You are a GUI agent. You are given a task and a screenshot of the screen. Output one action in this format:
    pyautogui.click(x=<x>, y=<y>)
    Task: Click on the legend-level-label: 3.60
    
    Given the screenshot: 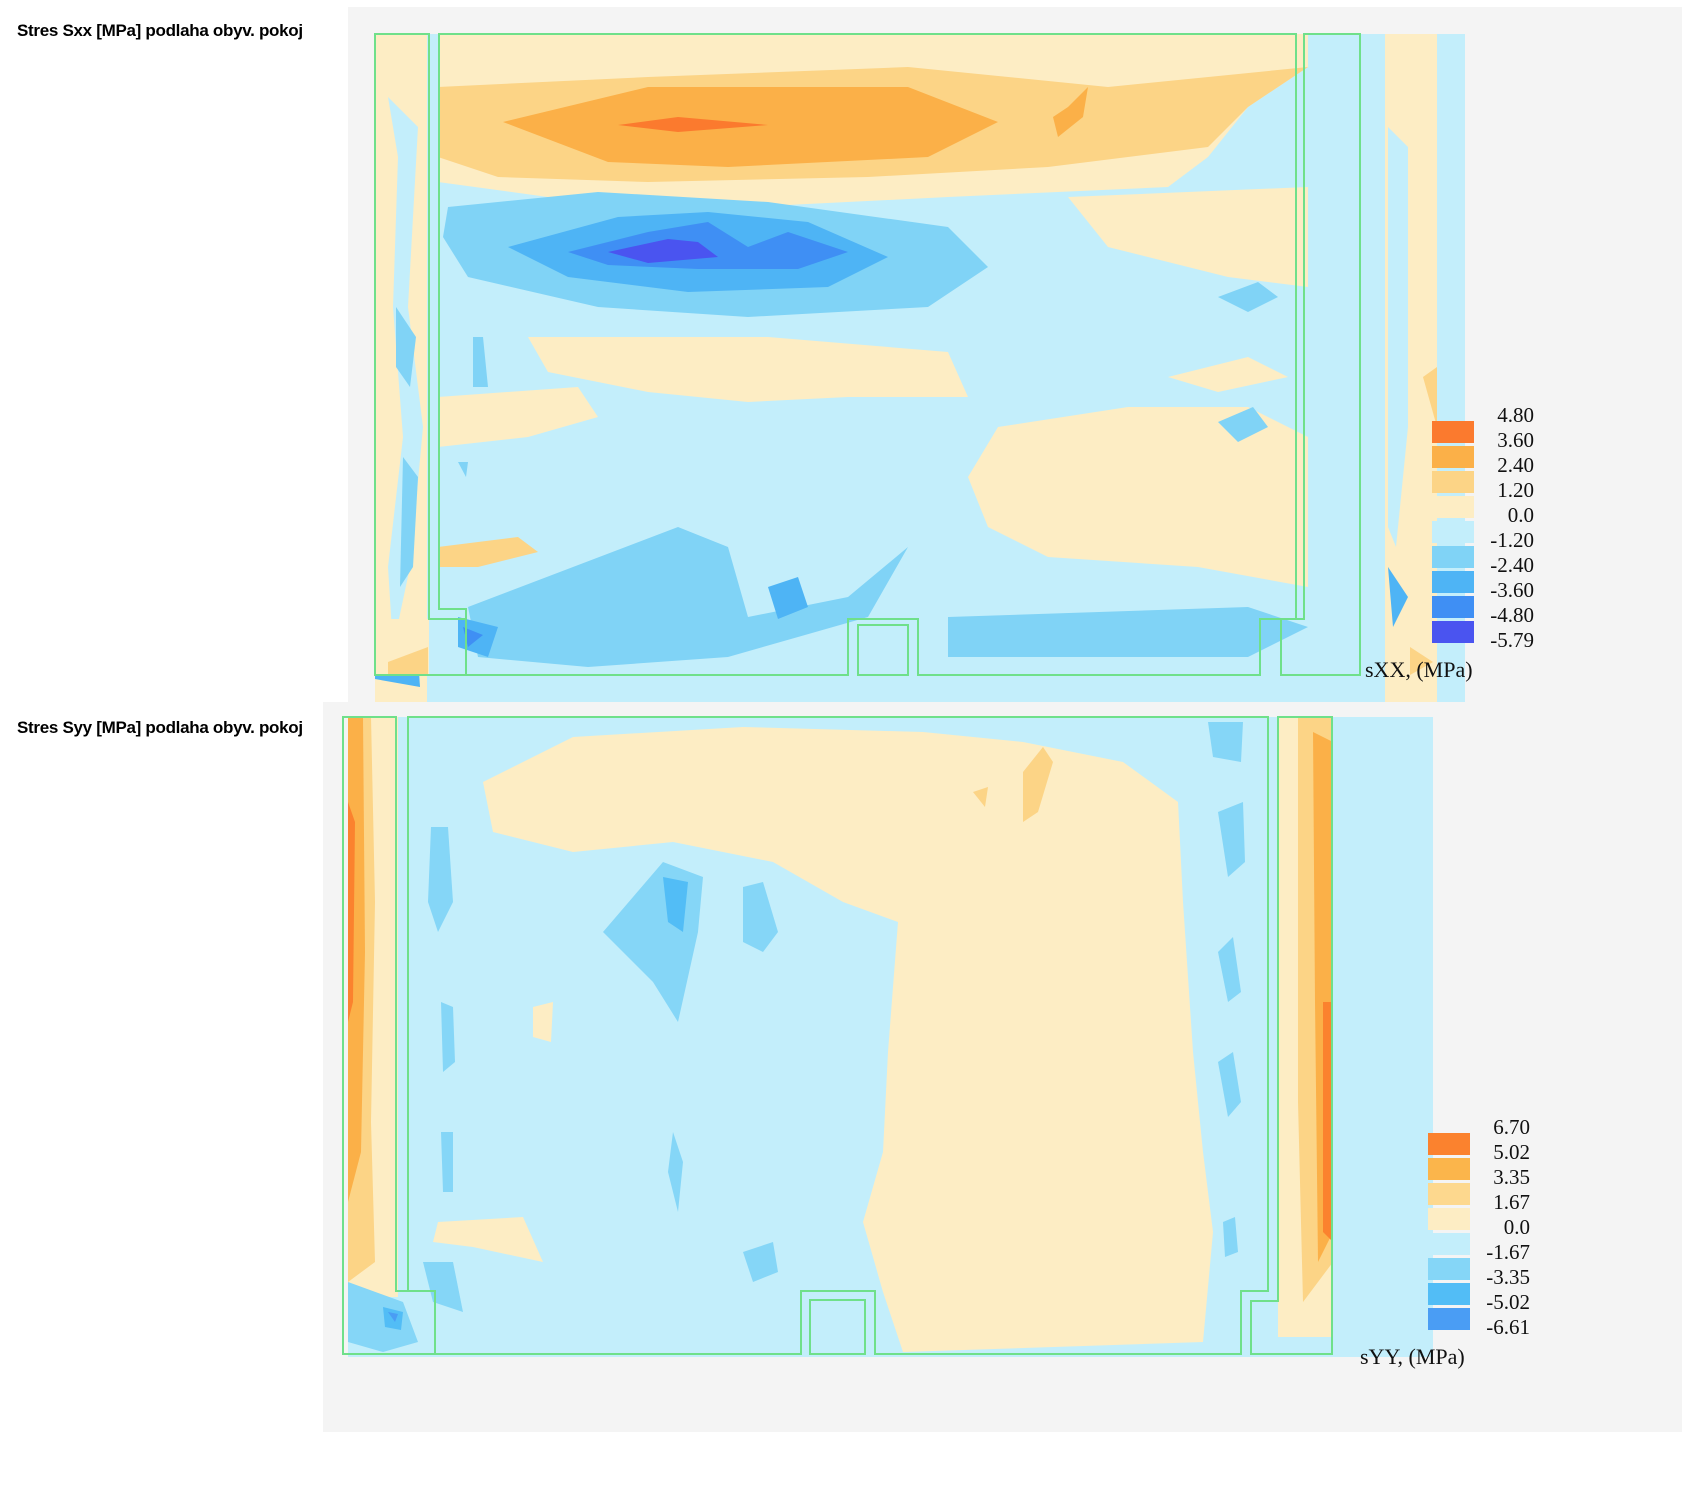 What is the action you would take?
    pyautogui.click(x=1515, y=440)
    